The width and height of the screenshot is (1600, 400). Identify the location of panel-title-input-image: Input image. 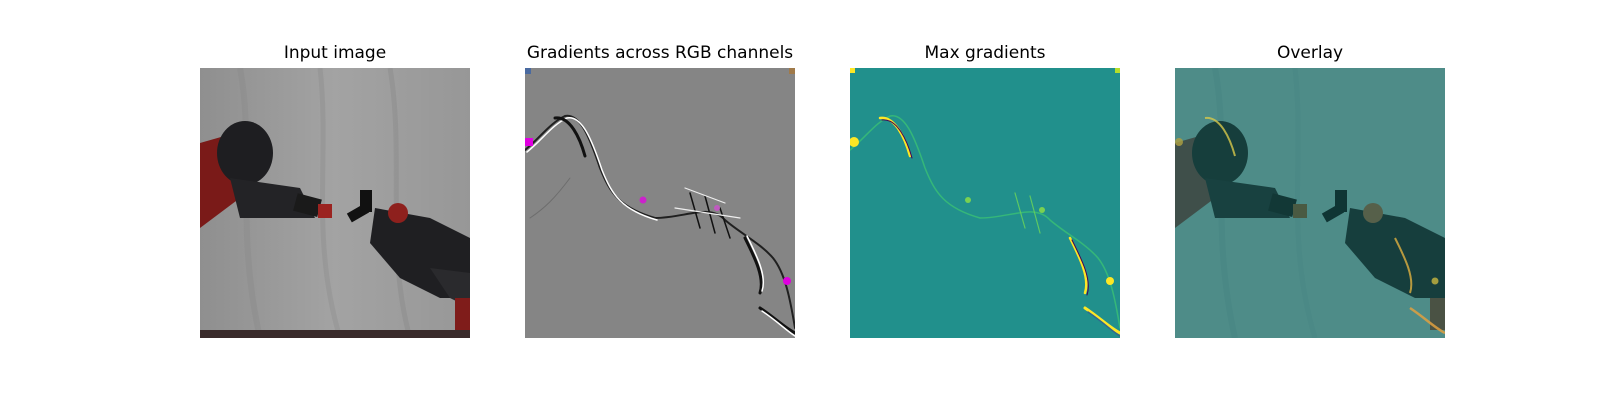
(335, 53).